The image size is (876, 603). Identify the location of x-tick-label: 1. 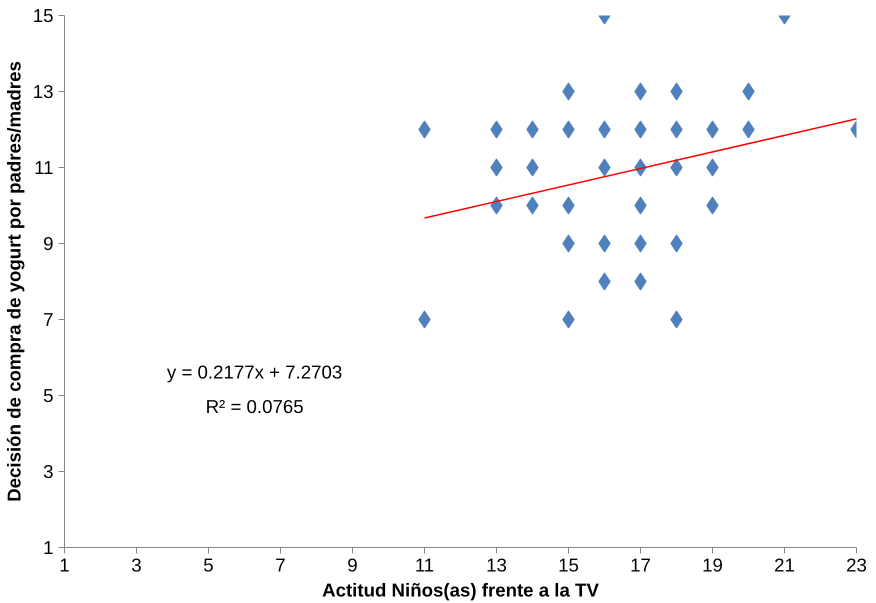
(64, 565).